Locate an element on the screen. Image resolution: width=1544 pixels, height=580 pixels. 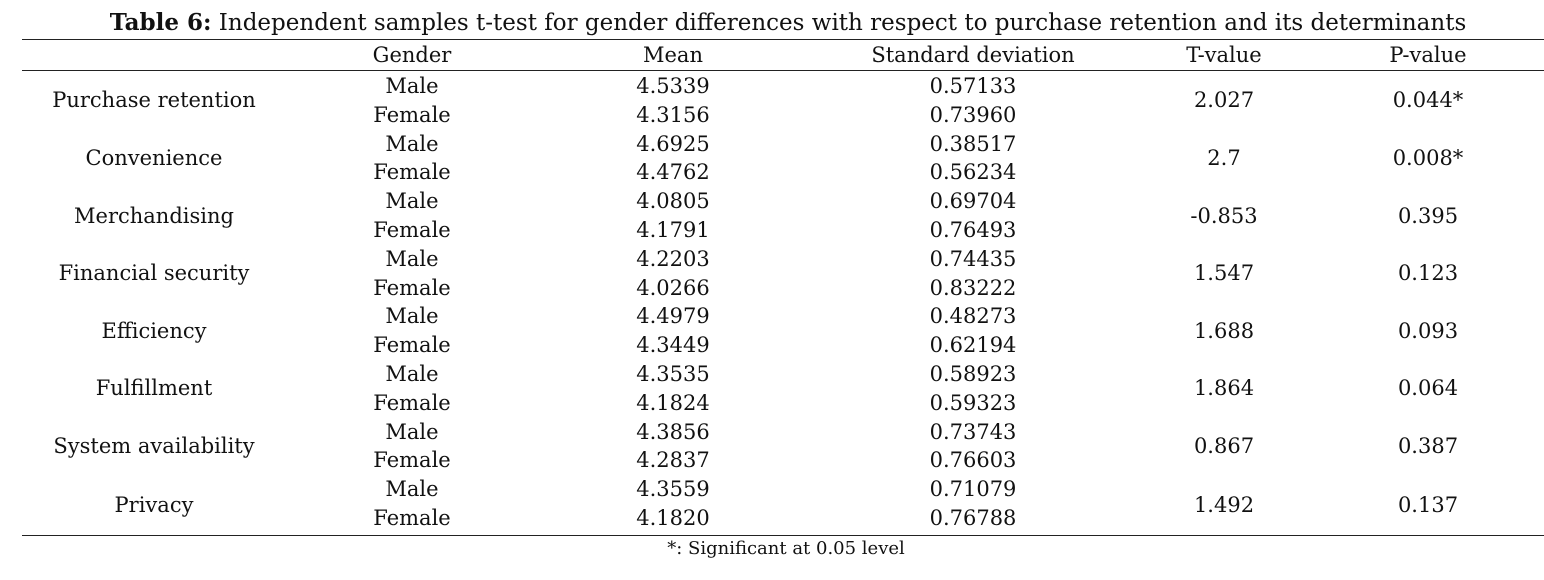
t-value-cell: 2.027 is located at coordinates (1224, 100).